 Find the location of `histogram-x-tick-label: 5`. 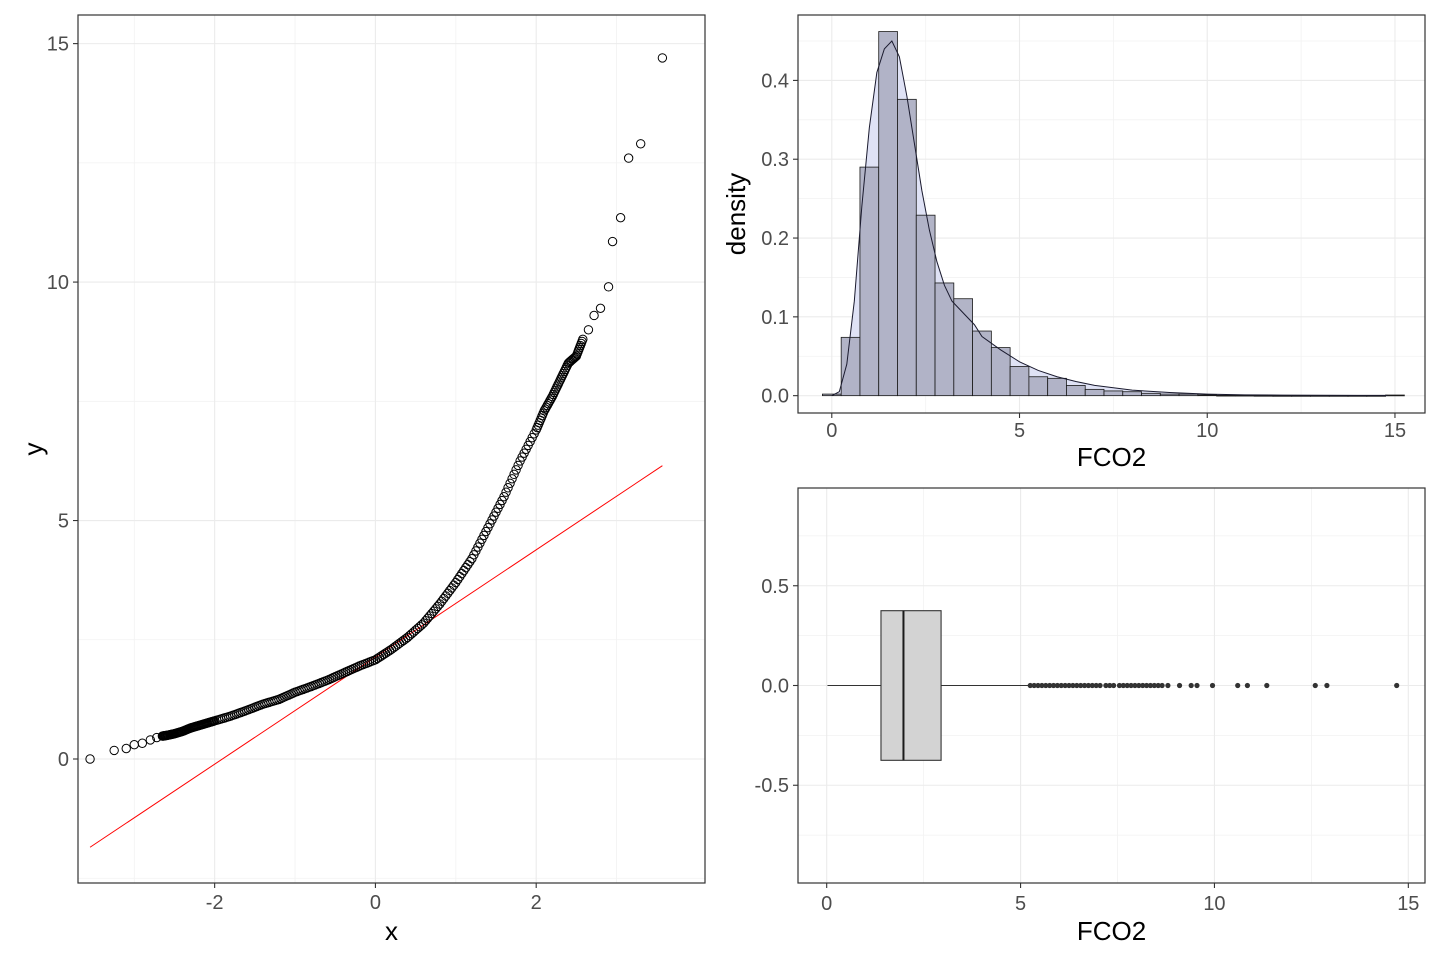

histogram-x-tick-label: 5 is located at coordinates (1019, 431).